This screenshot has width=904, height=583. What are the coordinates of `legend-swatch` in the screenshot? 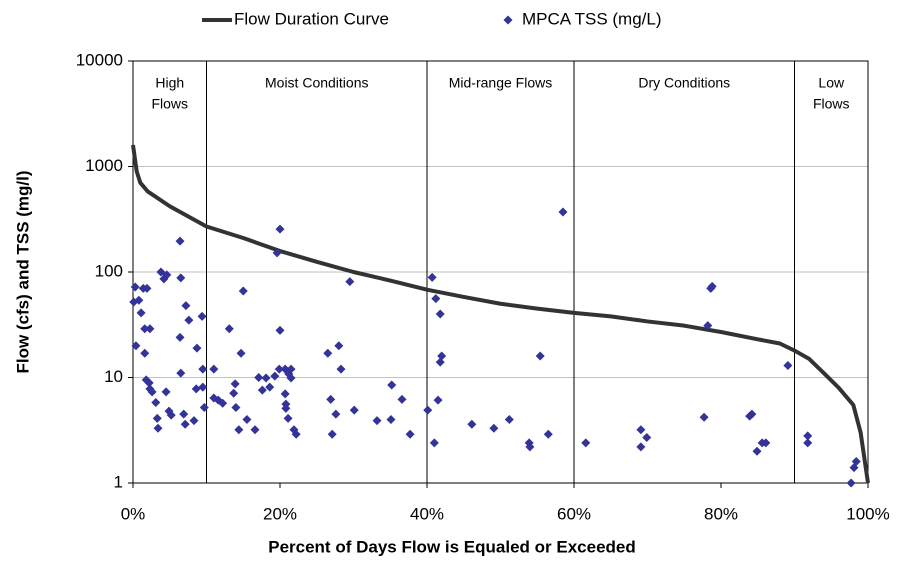 It's located at (508, 20).